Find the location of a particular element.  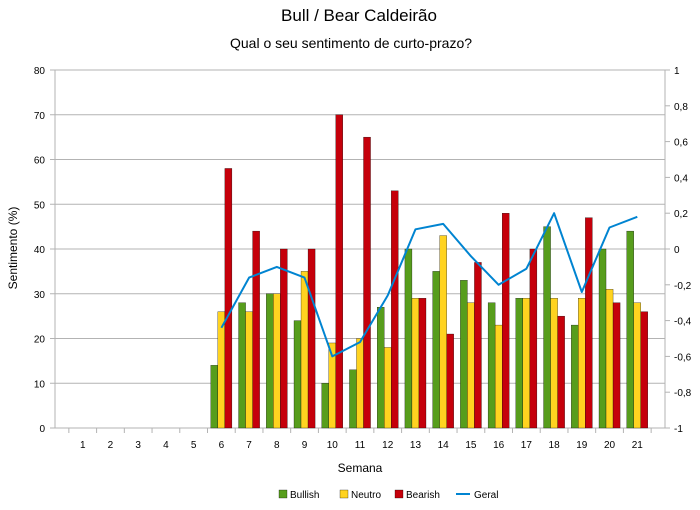

y-tick-label: 80 is located at coordinates (40, 71).